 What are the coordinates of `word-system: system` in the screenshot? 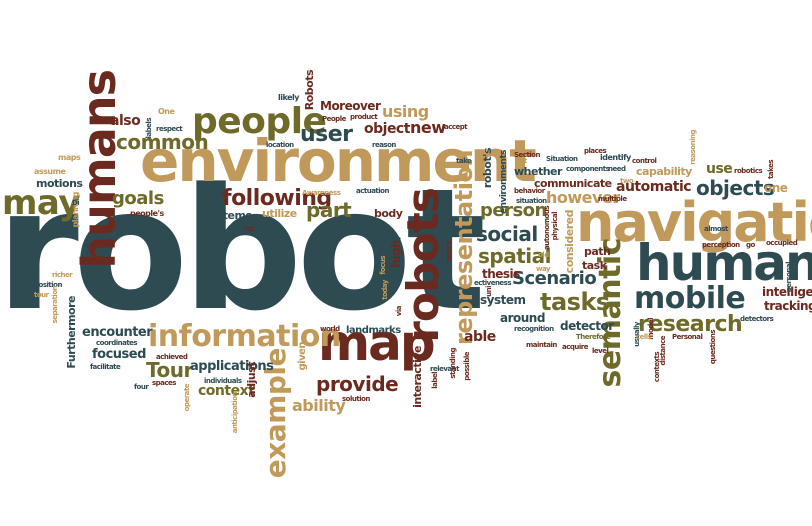 It's located at (503, 300).